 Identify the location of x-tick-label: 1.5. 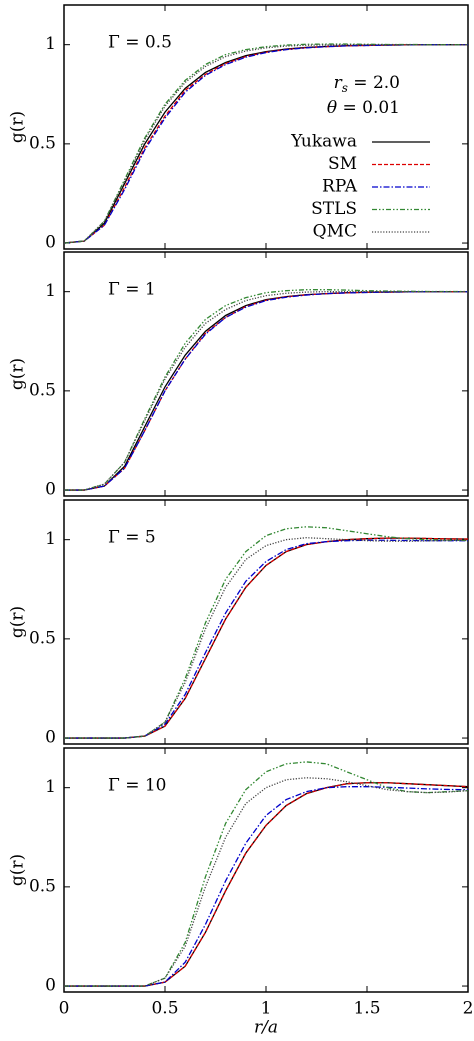
(366, 1009).